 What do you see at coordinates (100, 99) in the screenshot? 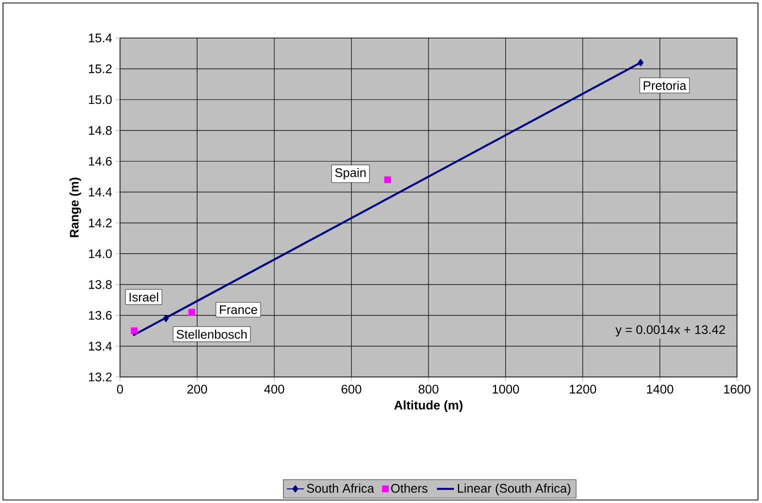
I see `y-tick-label: 15.0` at bounding box center [100, 99].